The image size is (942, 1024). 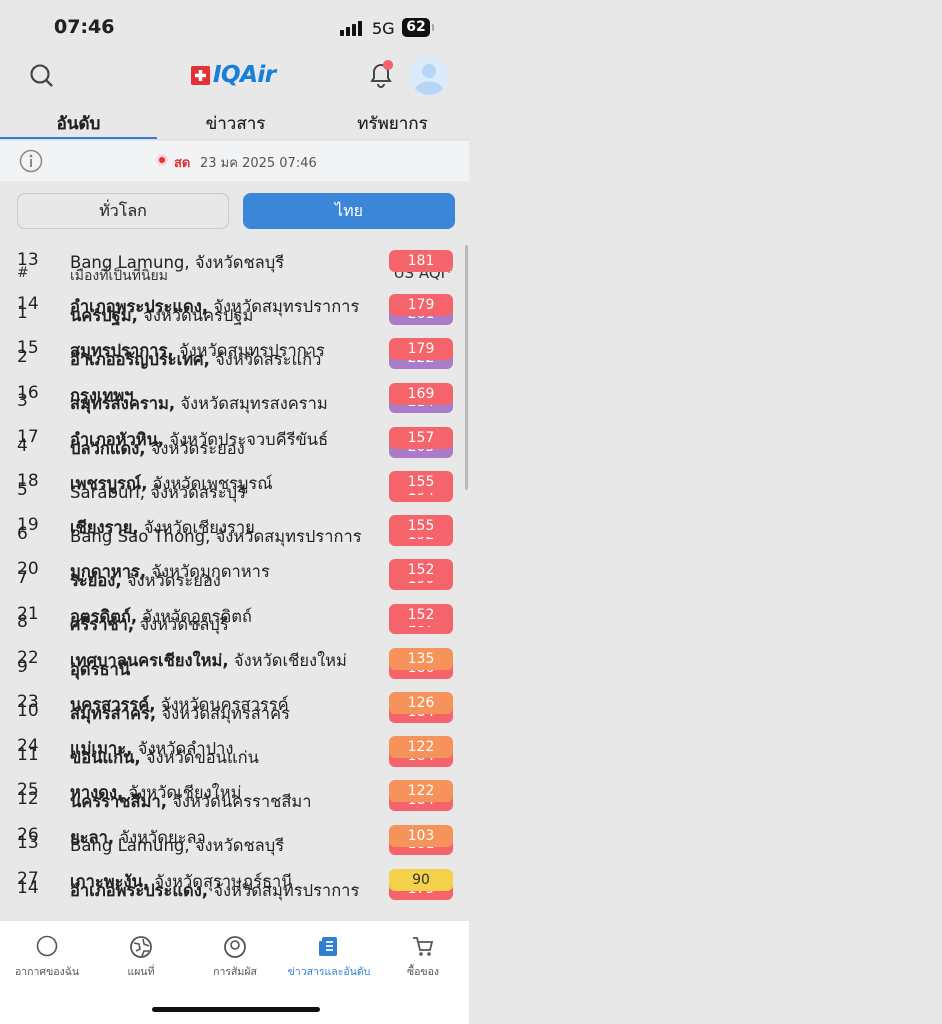 I want to click on nav-label: แผนที่, so click(x=141, y=972).